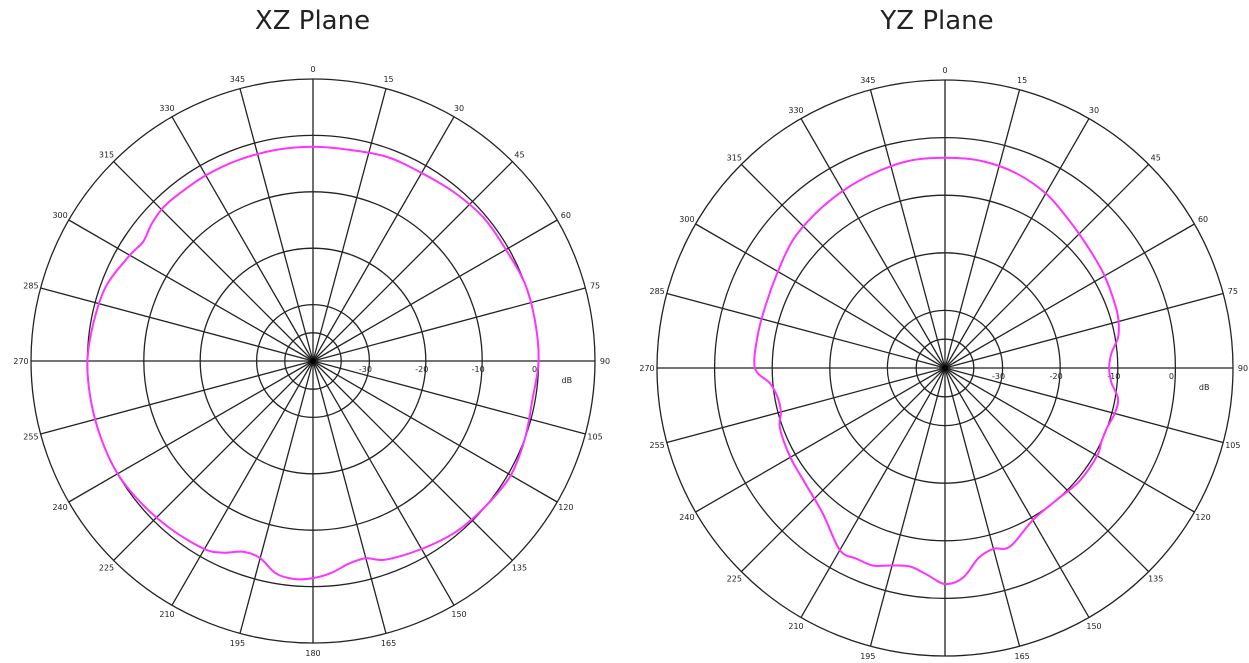 This screenshot has height=663, width=1249. I want to click on angle-tick-label: 180, so click(312, 653).